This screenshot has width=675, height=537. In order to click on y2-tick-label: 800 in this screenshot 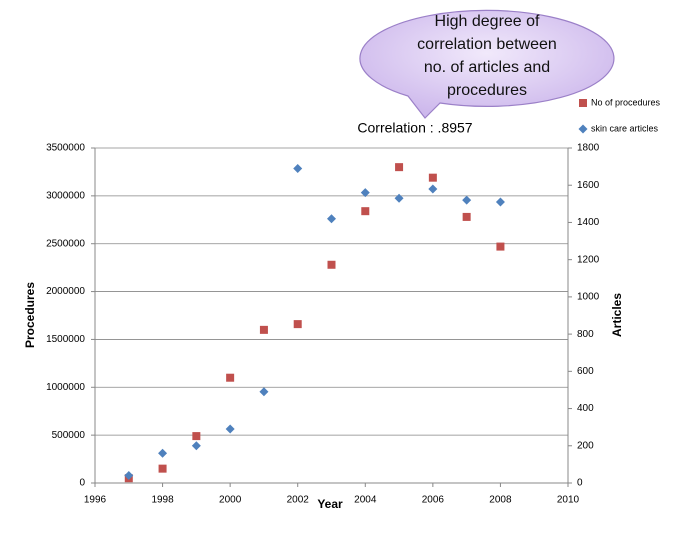, I will do `click(585, 334)`.